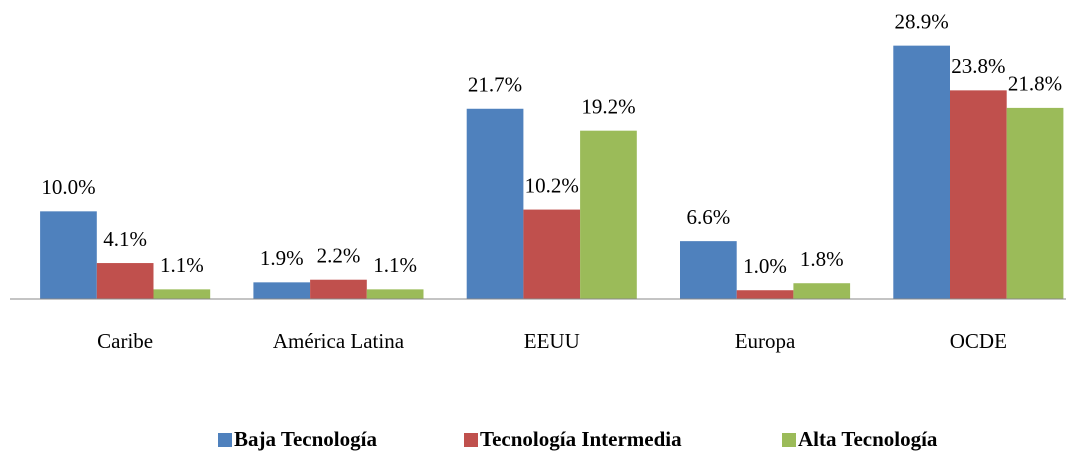  What do you see at coordinates (868, 439) in the screenshot?
I see `legend-label: Alta Tecnología` at bounding box center [868, 439].